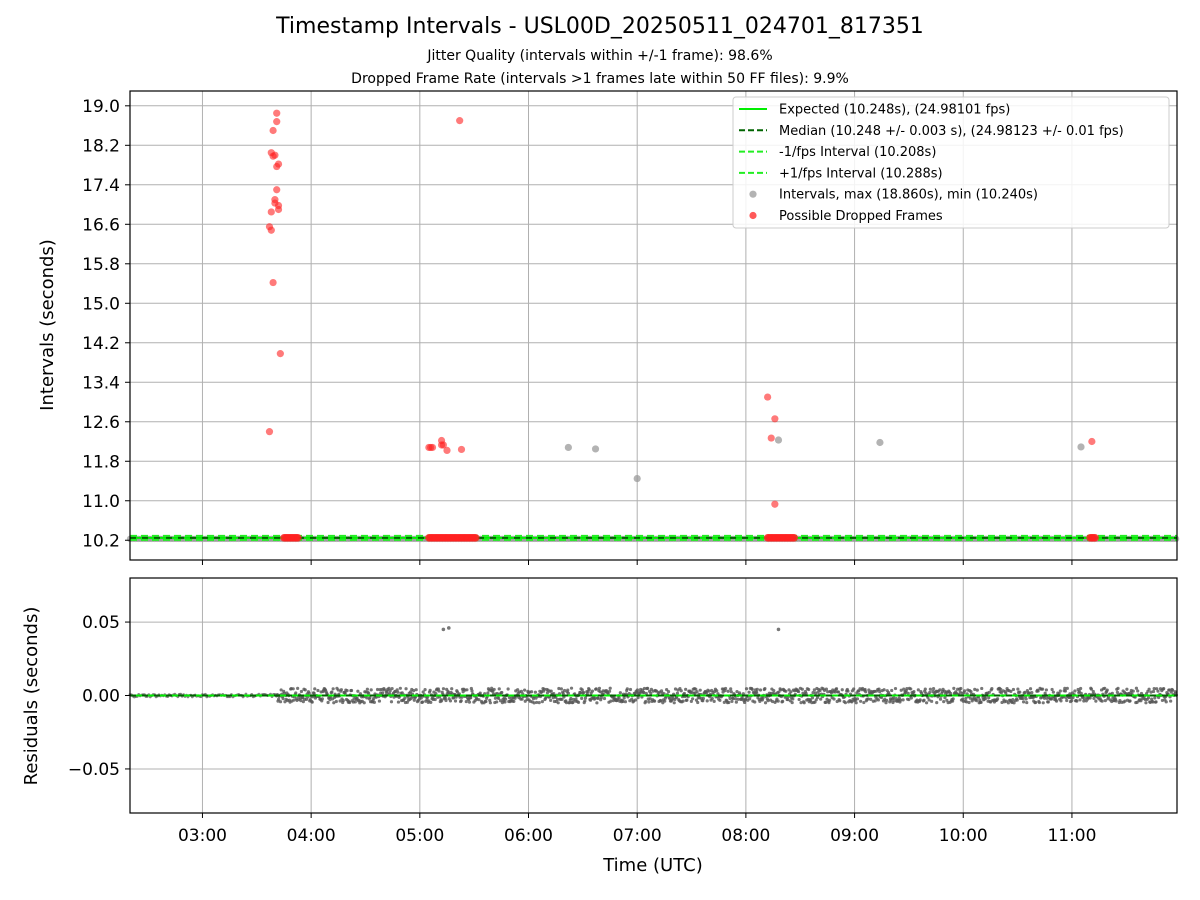  What do you see at coordinates (101, 225) in the screenshot?
I see `y-tick-label: 16.6` at bounding box center [101, 225].